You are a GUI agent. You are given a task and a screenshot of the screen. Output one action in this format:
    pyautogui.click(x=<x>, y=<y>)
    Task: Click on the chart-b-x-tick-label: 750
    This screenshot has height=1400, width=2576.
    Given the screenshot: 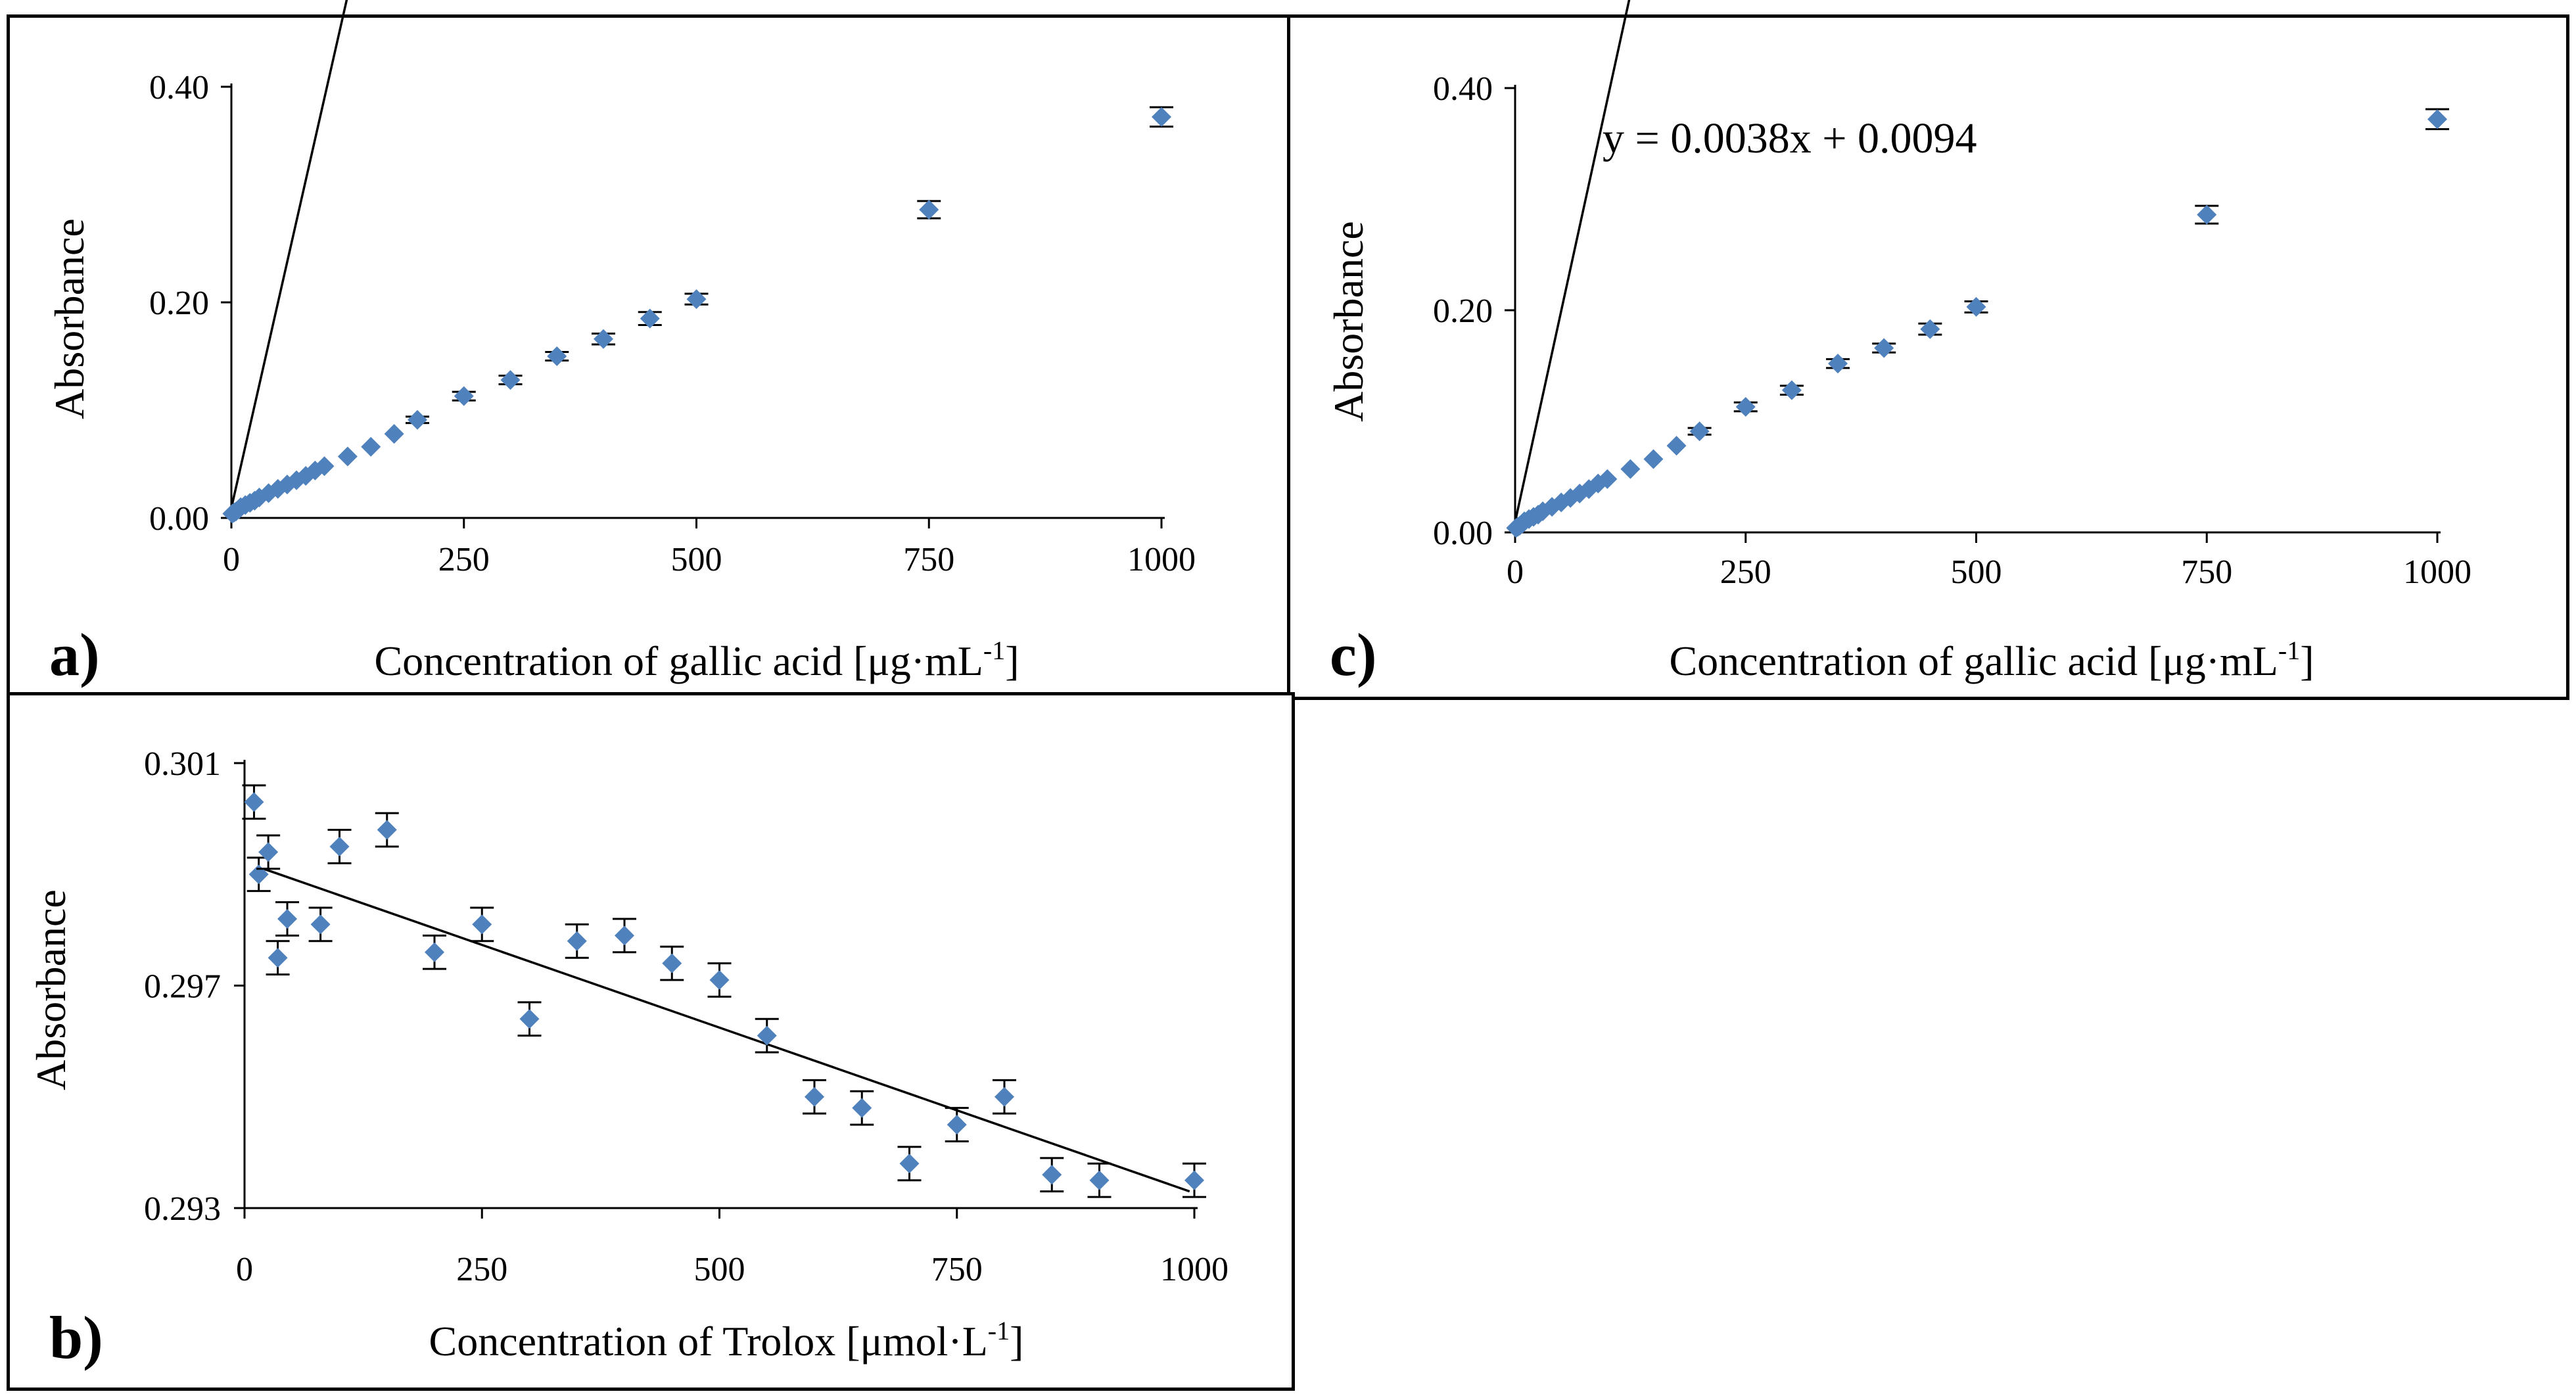 What is the action you would take?
    pyautogui.click(x=957, y=1269)
    